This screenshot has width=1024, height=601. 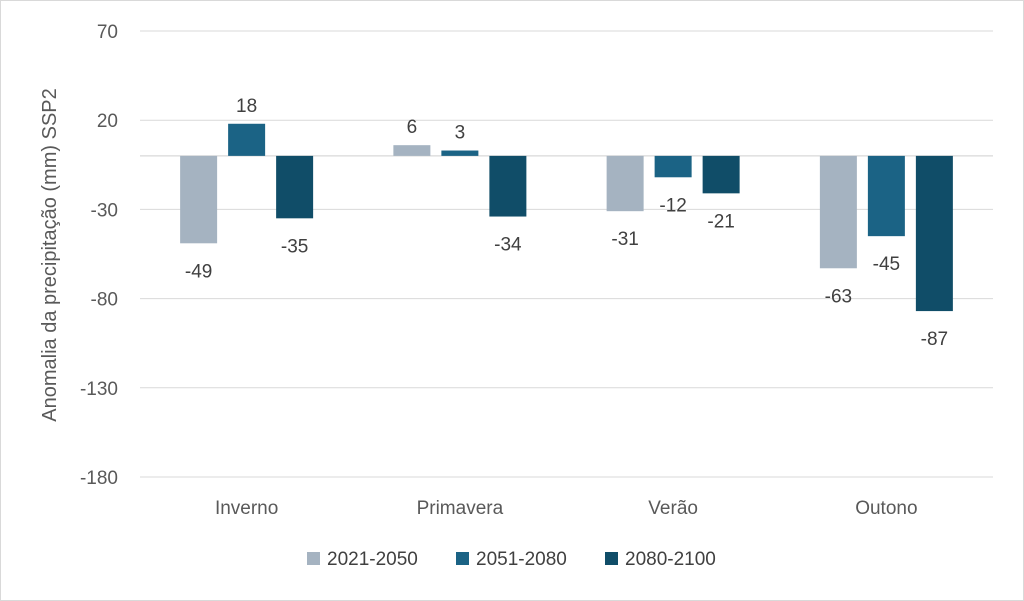 I want to click on bar-2051-2080-Outono, so click(x=886, y=196).